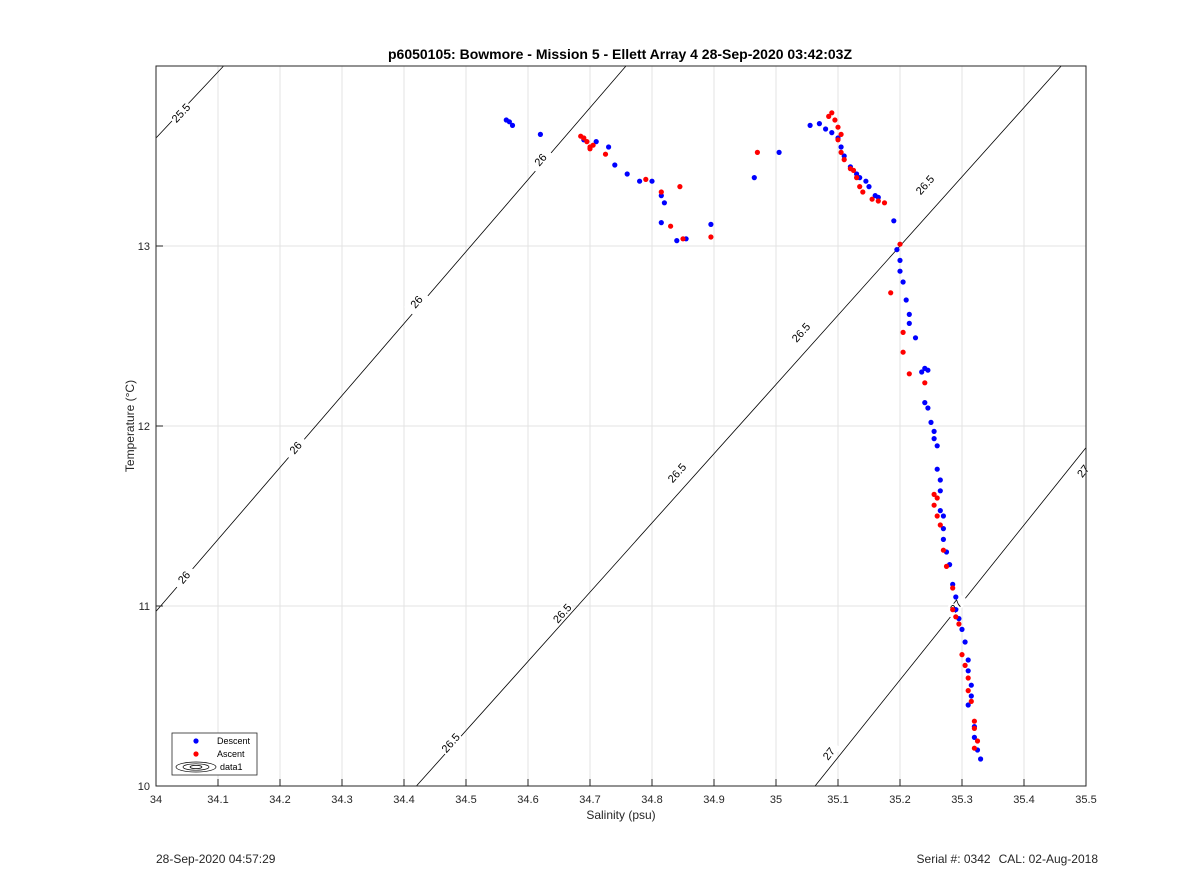 This screenshot has width=1200, height=885. I want to click on legend-descent-marker, so click(196, 741).